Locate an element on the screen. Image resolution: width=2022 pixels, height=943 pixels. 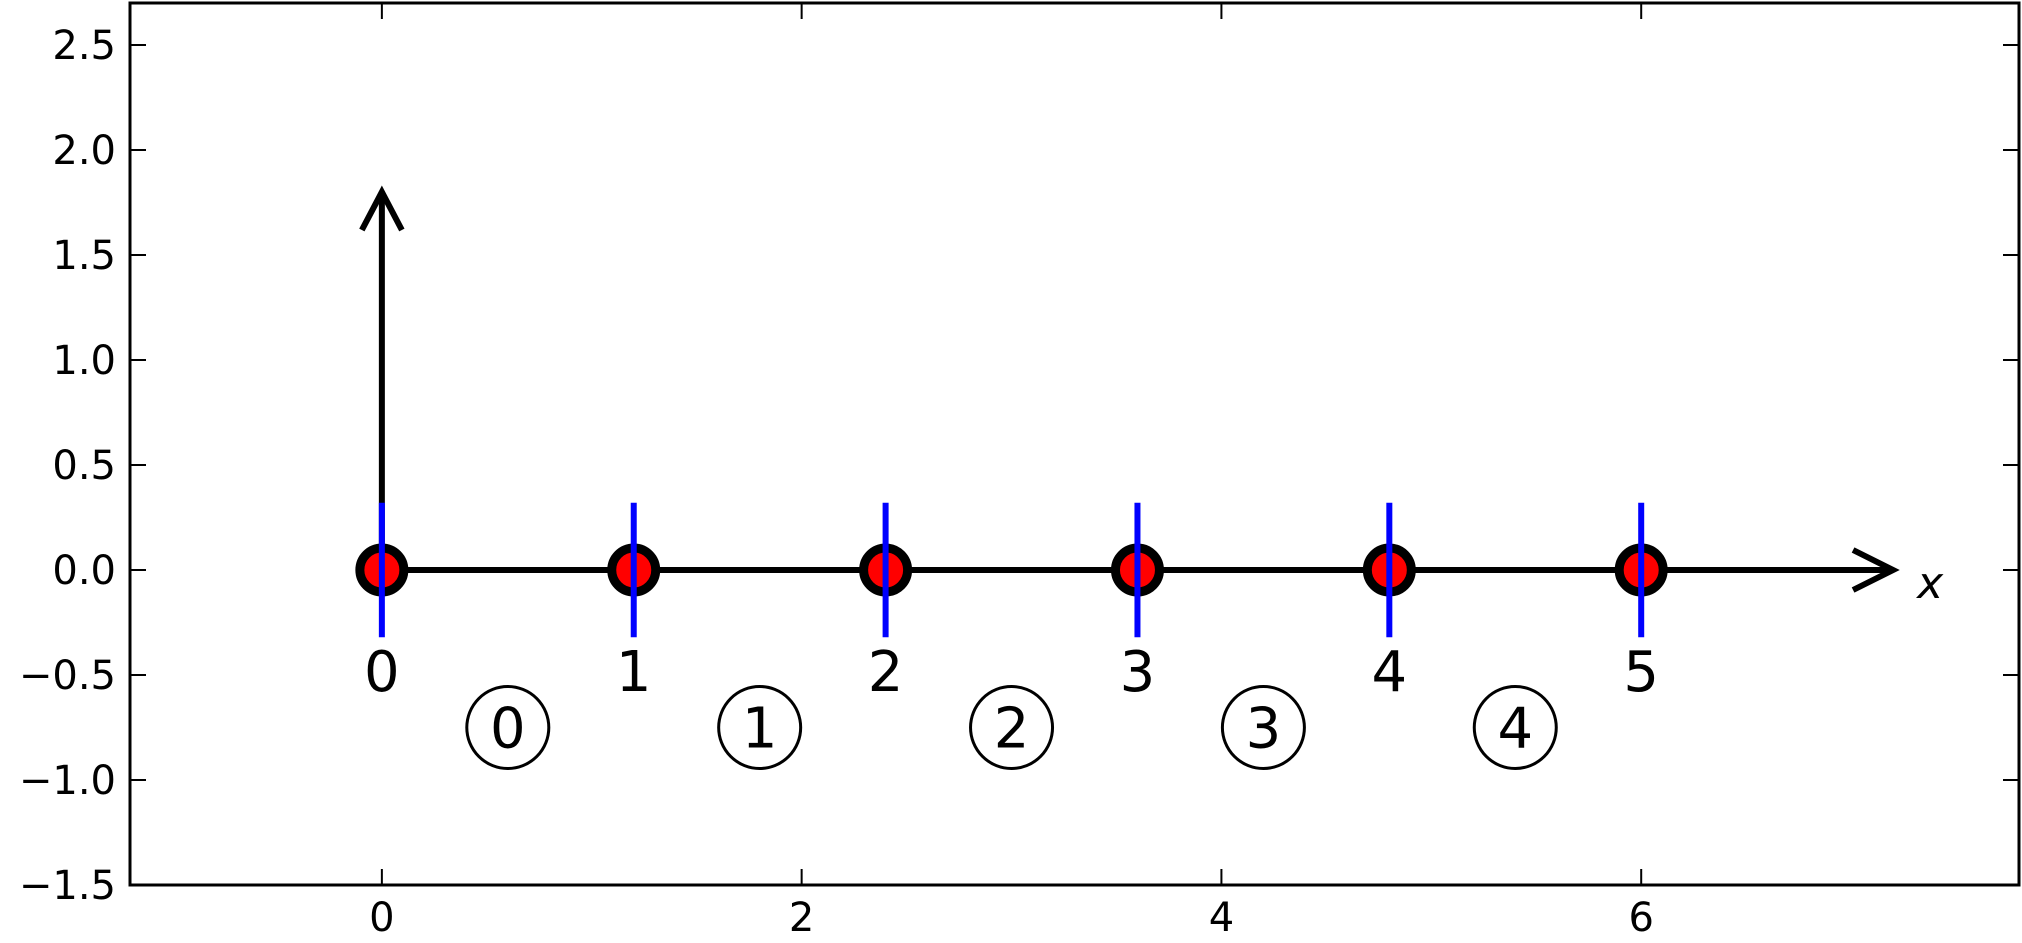
y-tick-label: −0.5 is located at coordinates (67, 676).